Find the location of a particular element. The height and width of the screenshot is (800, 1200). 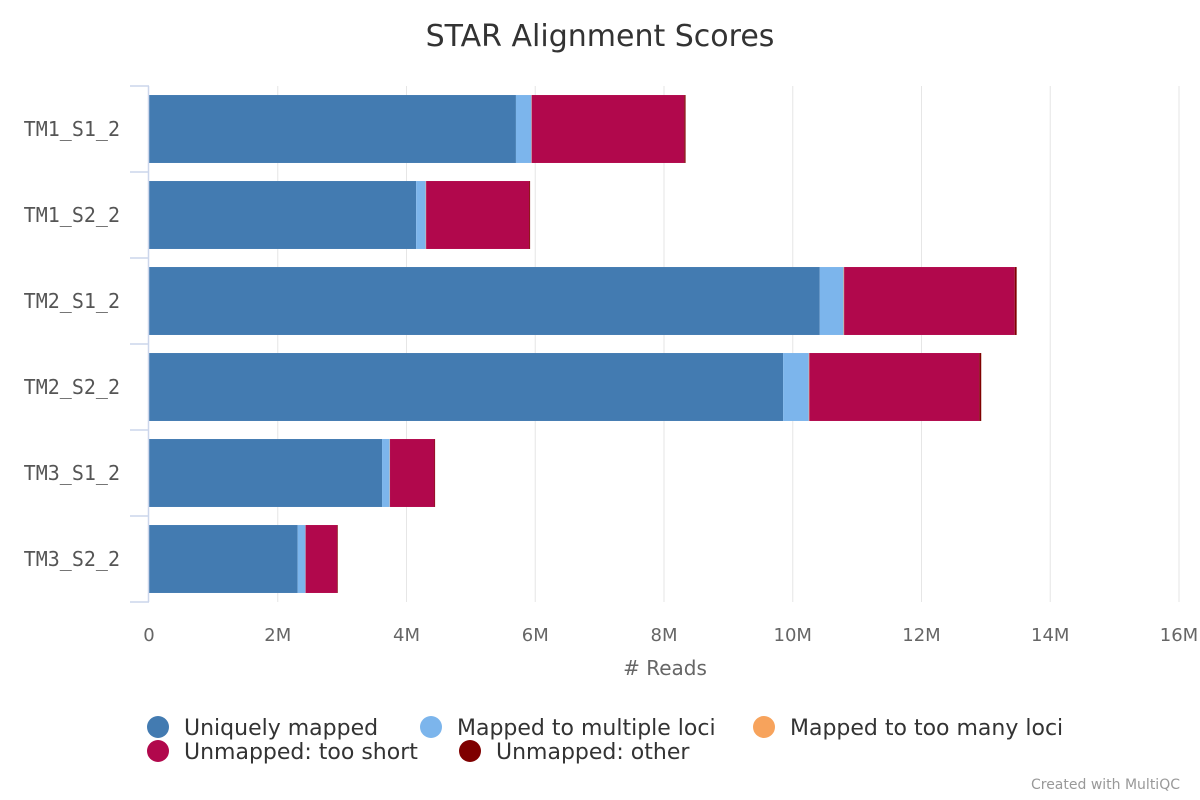

x-tick-label: 4M is located at coordinates (406, 635).